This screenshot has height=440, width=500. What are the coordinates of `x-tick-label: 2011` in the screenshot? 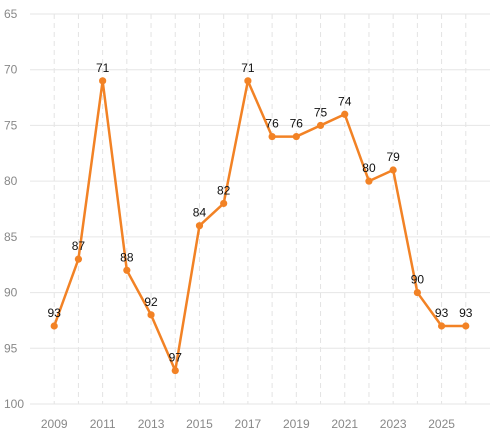 It's located at (103, 424).